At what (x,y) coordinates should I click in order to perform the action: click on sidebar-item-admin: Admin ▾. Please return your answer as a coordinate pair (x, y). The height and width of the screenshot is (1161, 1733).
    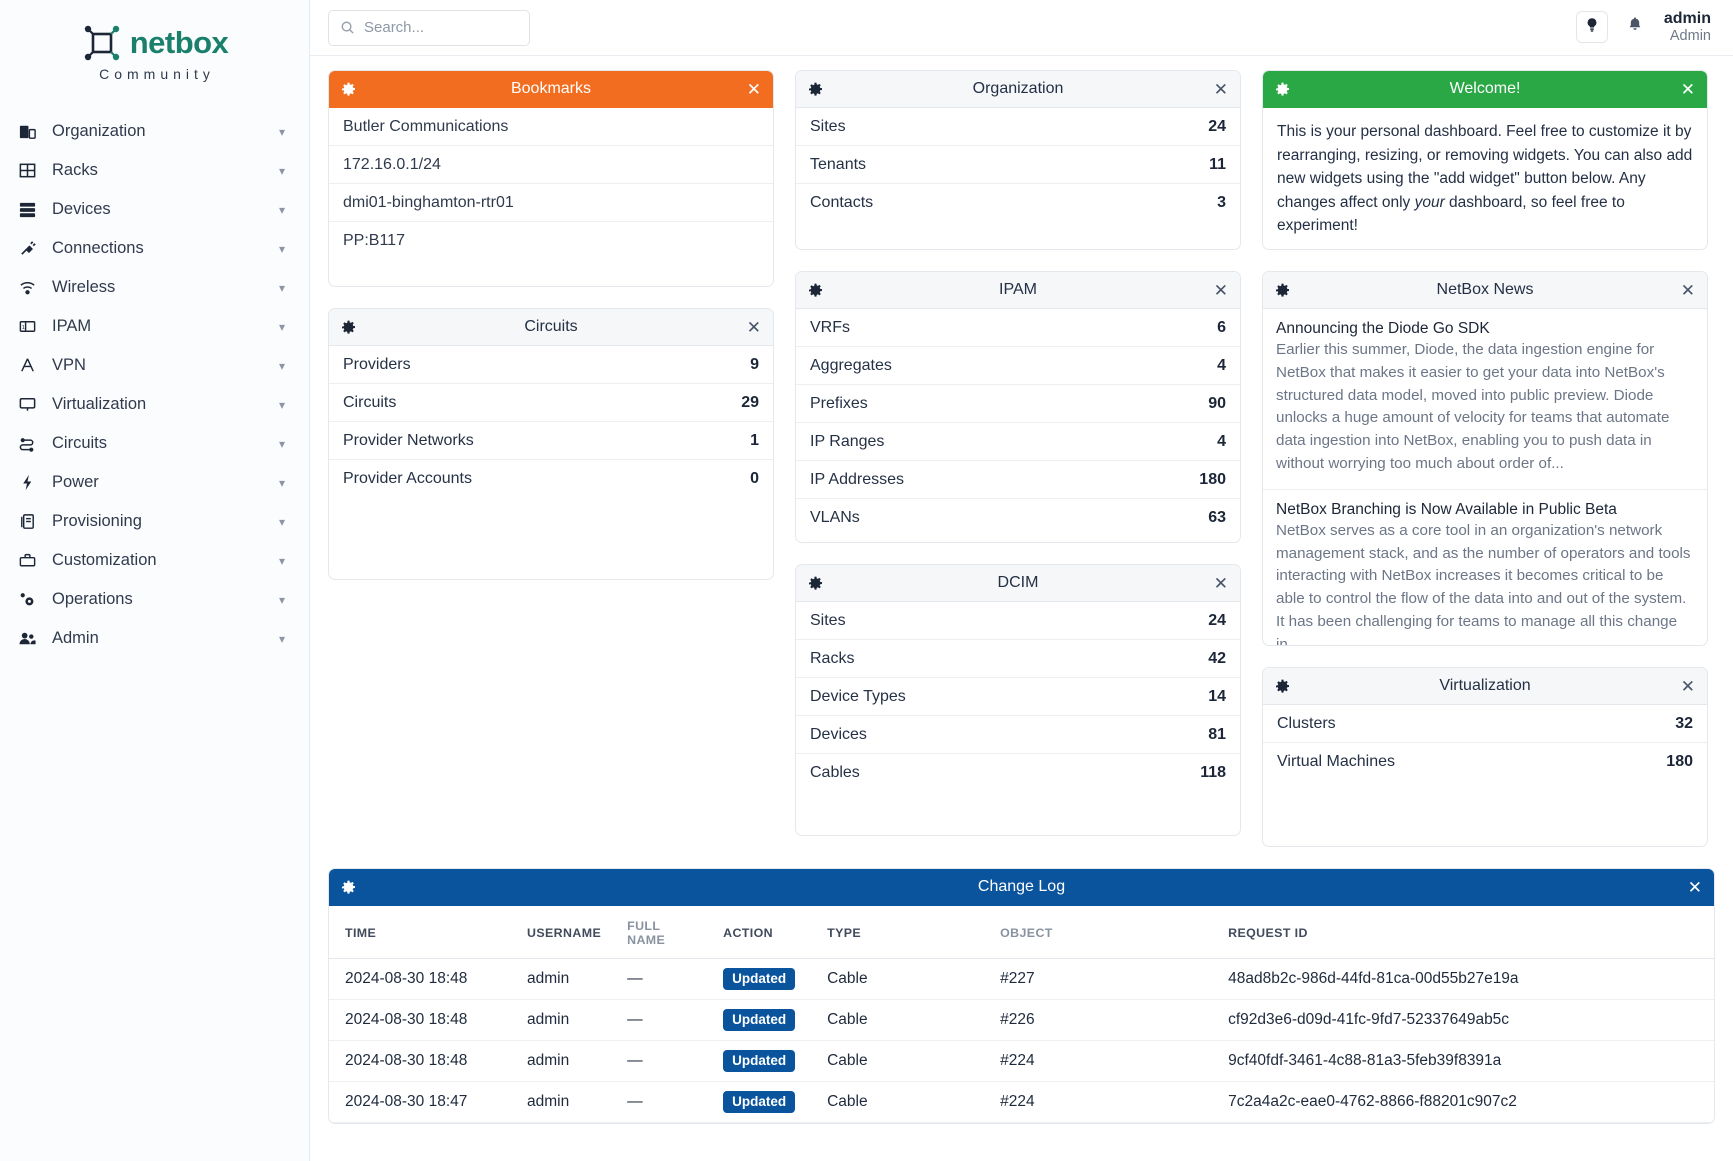
    Looking at the image, I should click on (154, 638).